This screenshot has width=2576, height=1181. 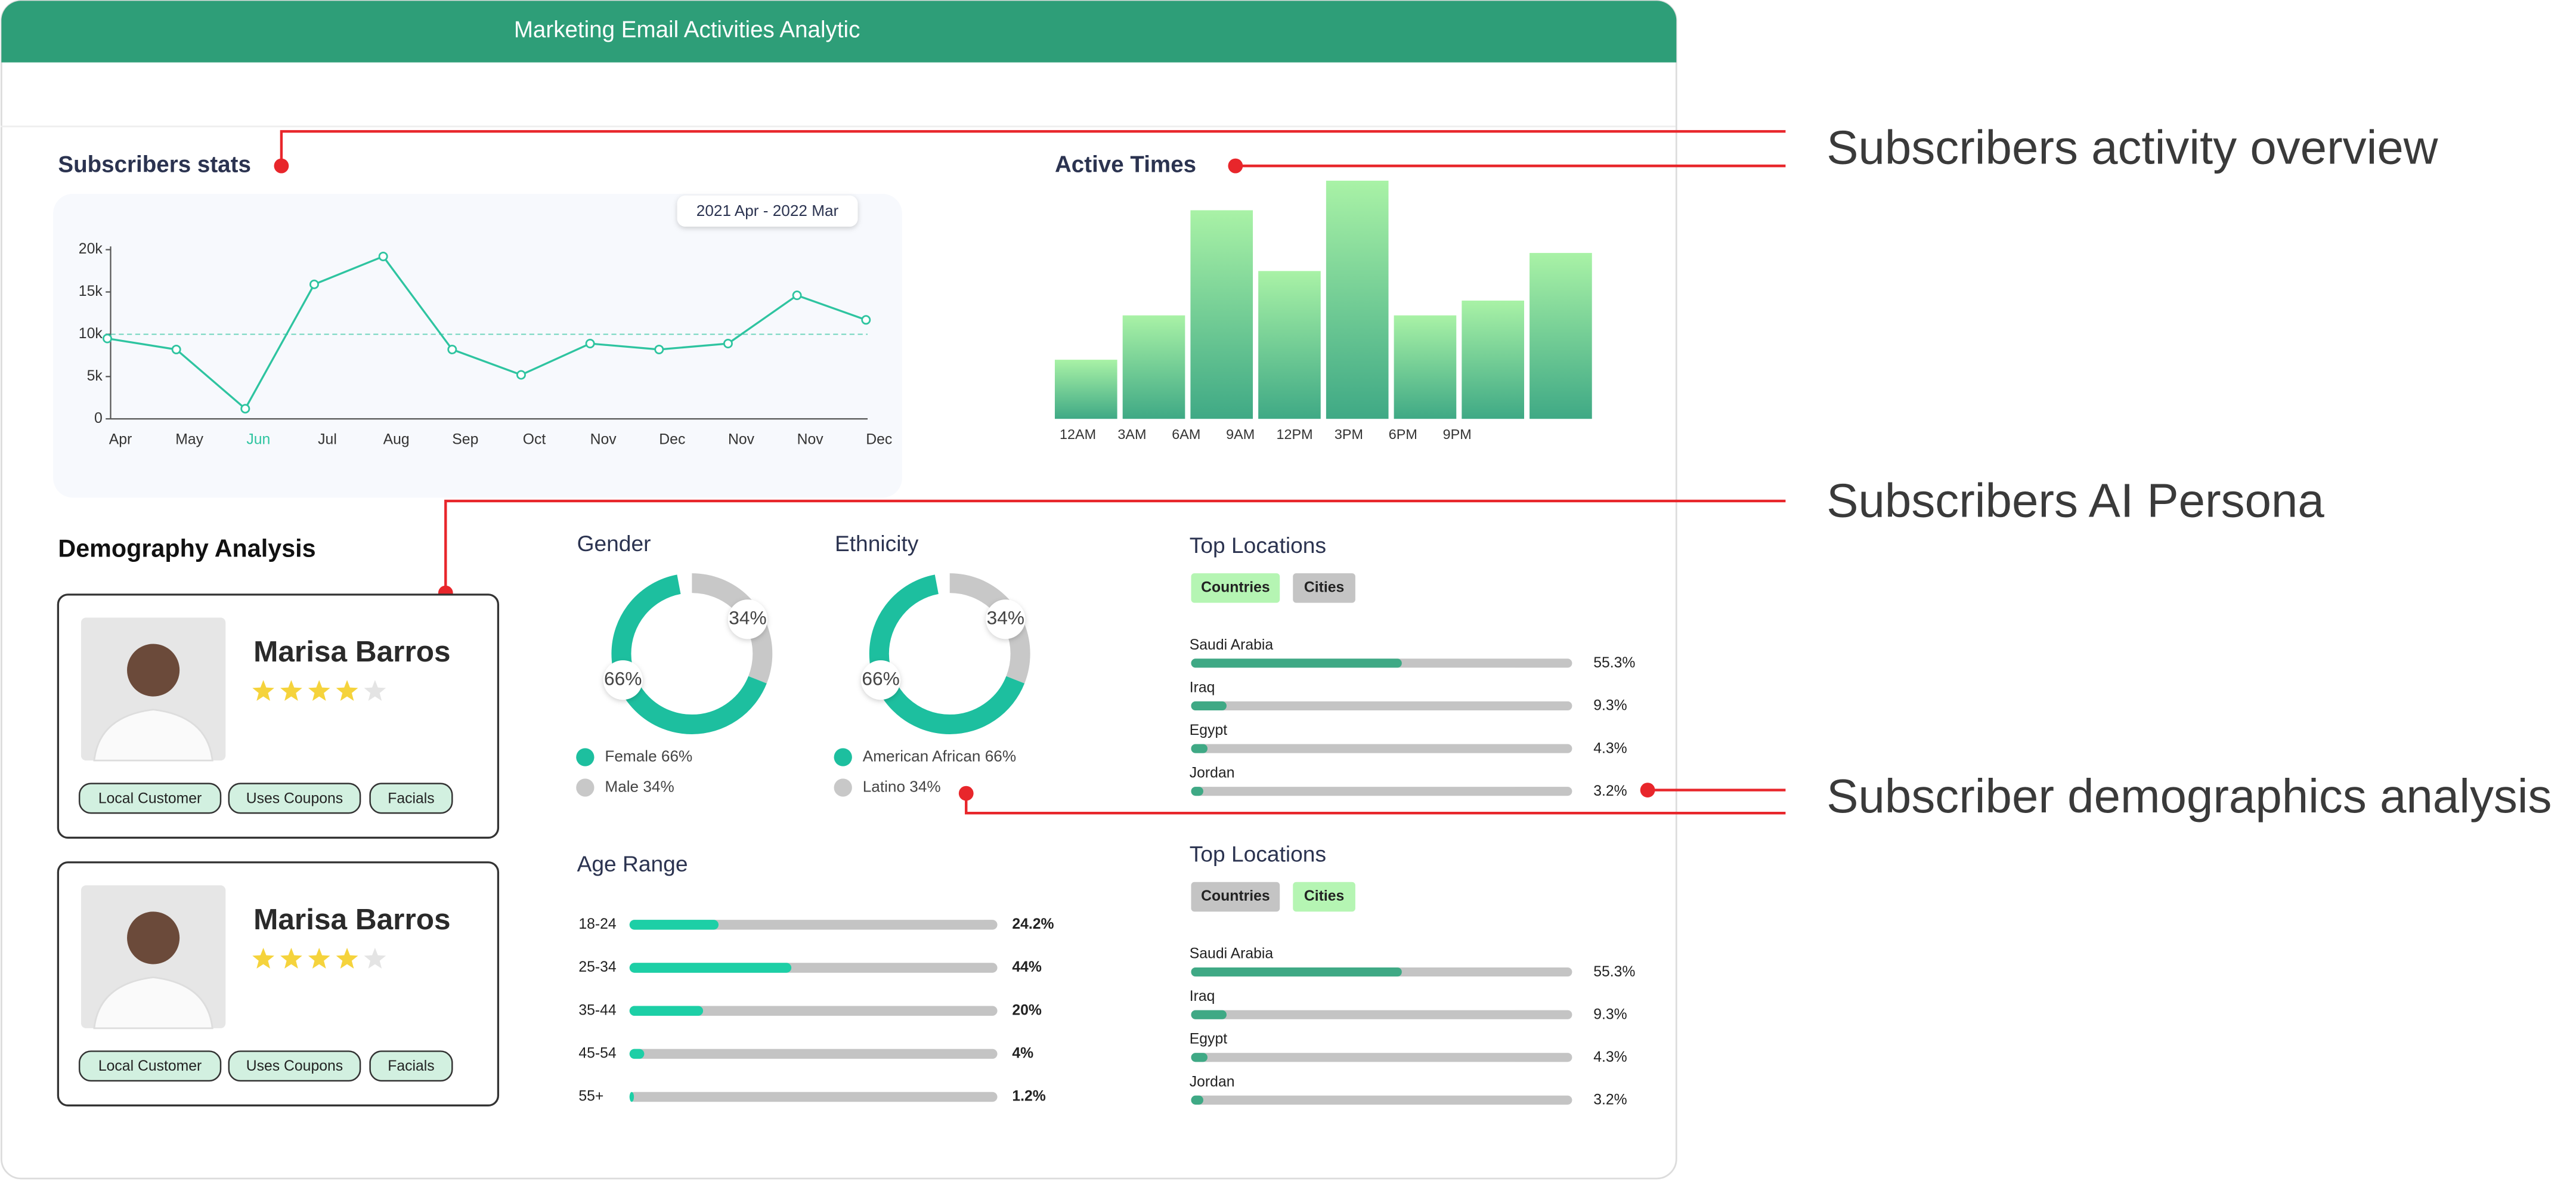 I want to click on y-tick-label: 5k, so click(x=95, y=376).